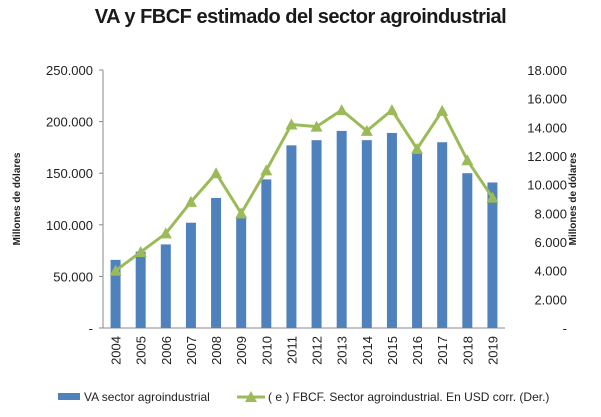  I want to click on right-tick-label: 8.000, so click(550, 213).